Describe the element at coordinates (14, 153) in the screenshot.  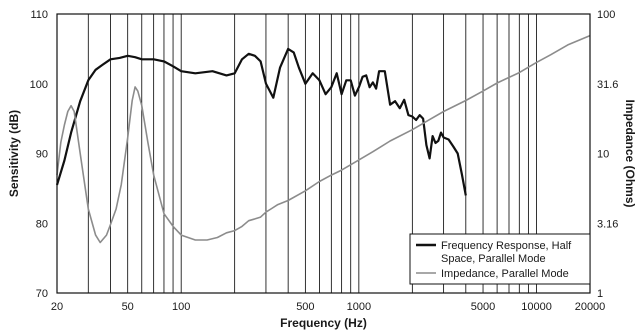
I see `y-left-axis-title: Sensitivity (dB)` at that location.